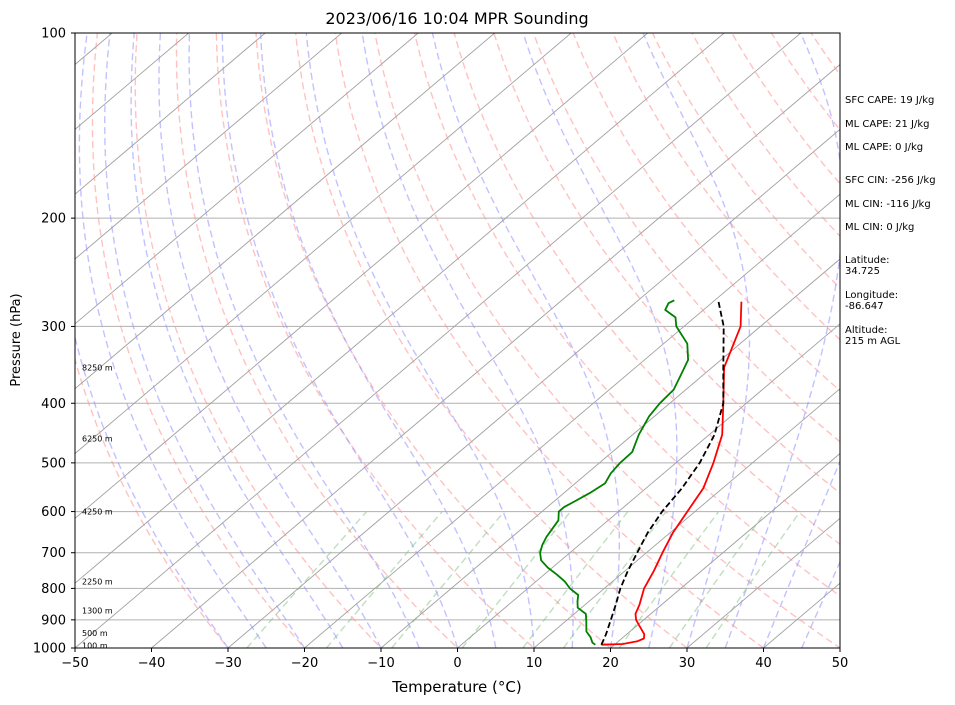 This screenshot has height=705, width=955. Describe the element at coordinates (53, 404) in the screenshot. I see `y-tick-label: 400` at that location.